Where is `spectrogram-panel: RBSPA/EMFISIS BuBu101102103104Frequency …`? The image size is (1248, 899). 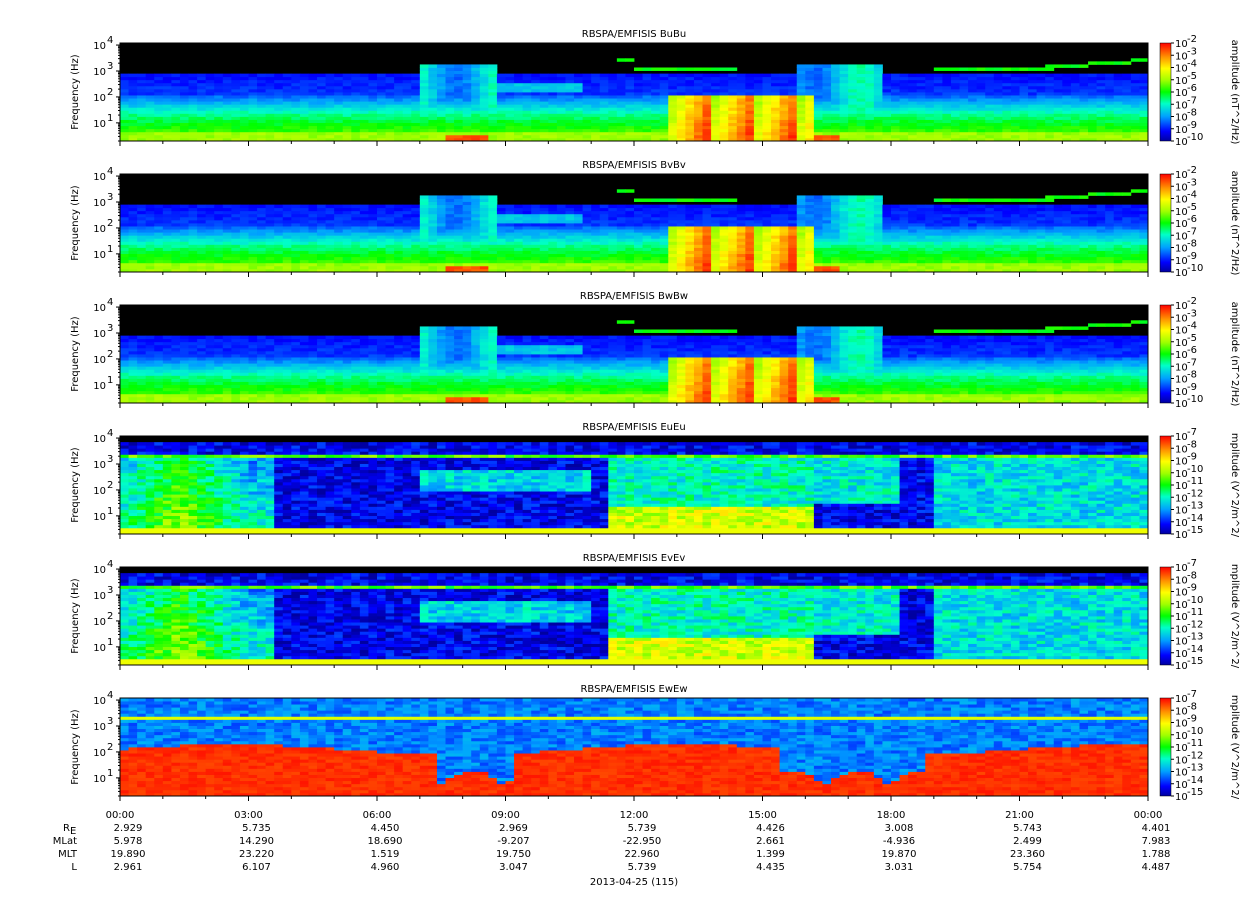
spectrogram-panel: RBSPA/EMFISIS BuBu101102103104Frequency … is located at coordinates (655, 88).